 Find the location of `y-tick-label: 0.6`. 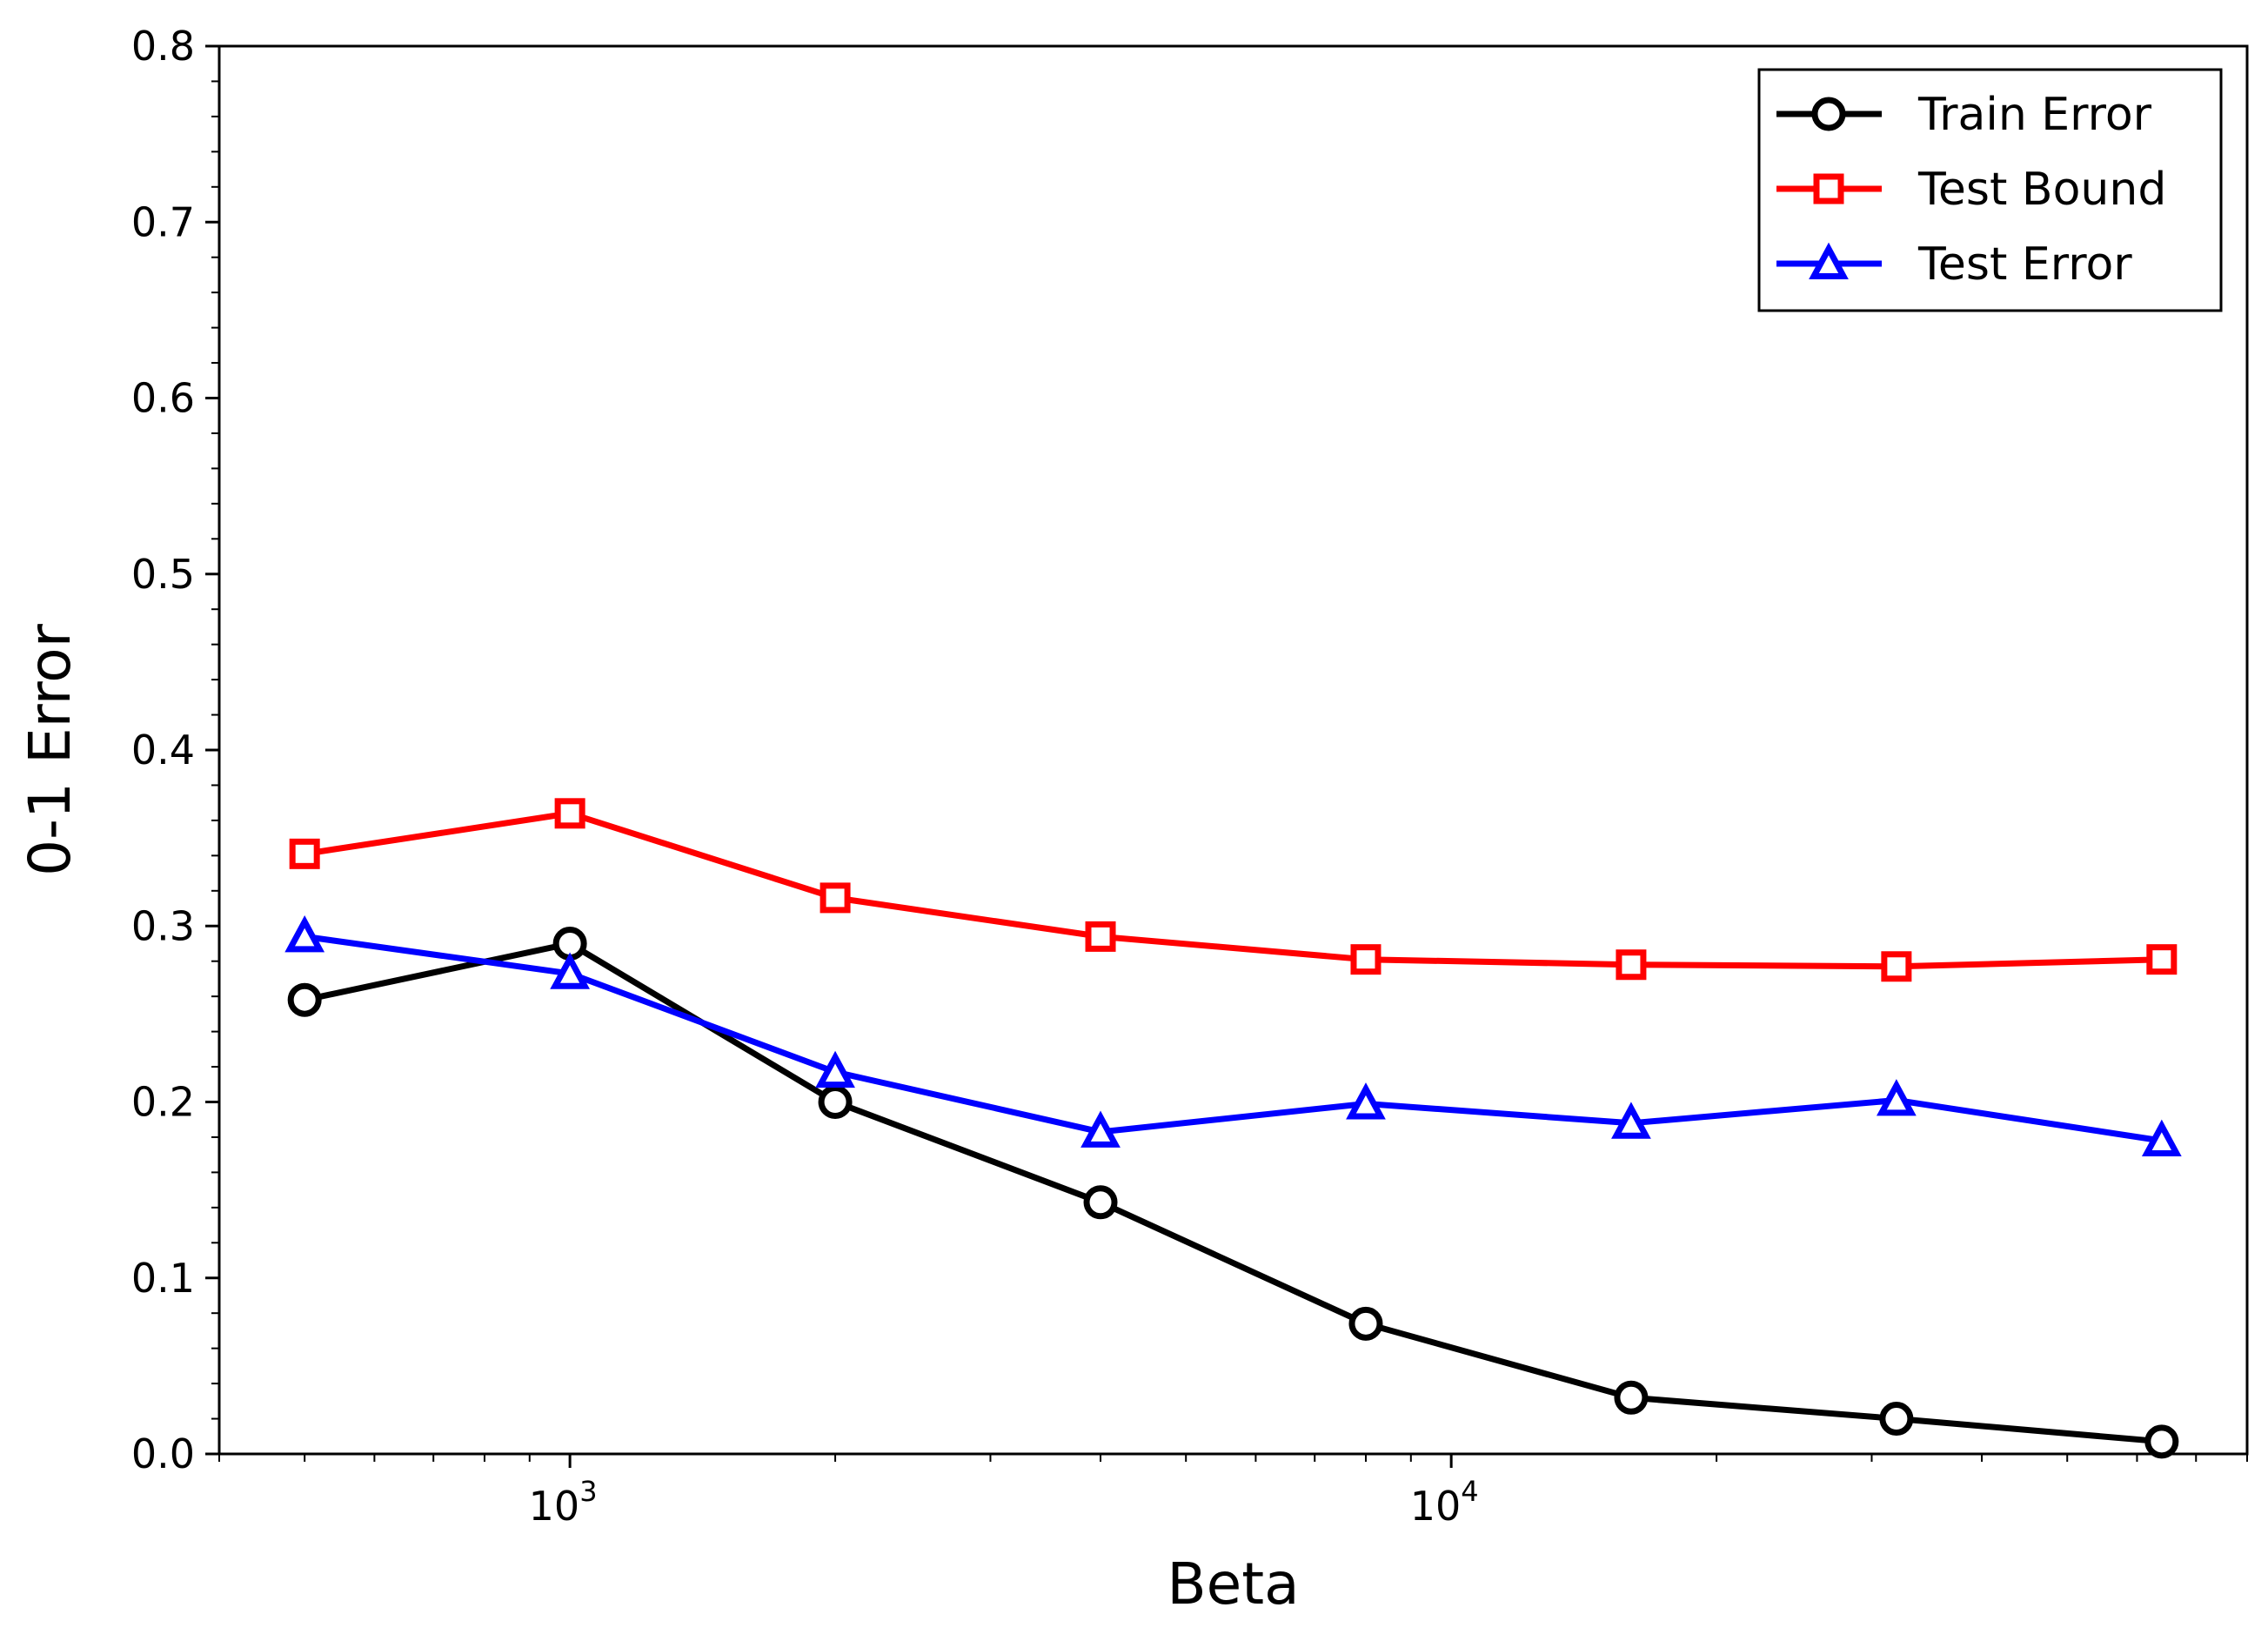

y-tick-label: 0.6 is located at coordinates (163, 398).